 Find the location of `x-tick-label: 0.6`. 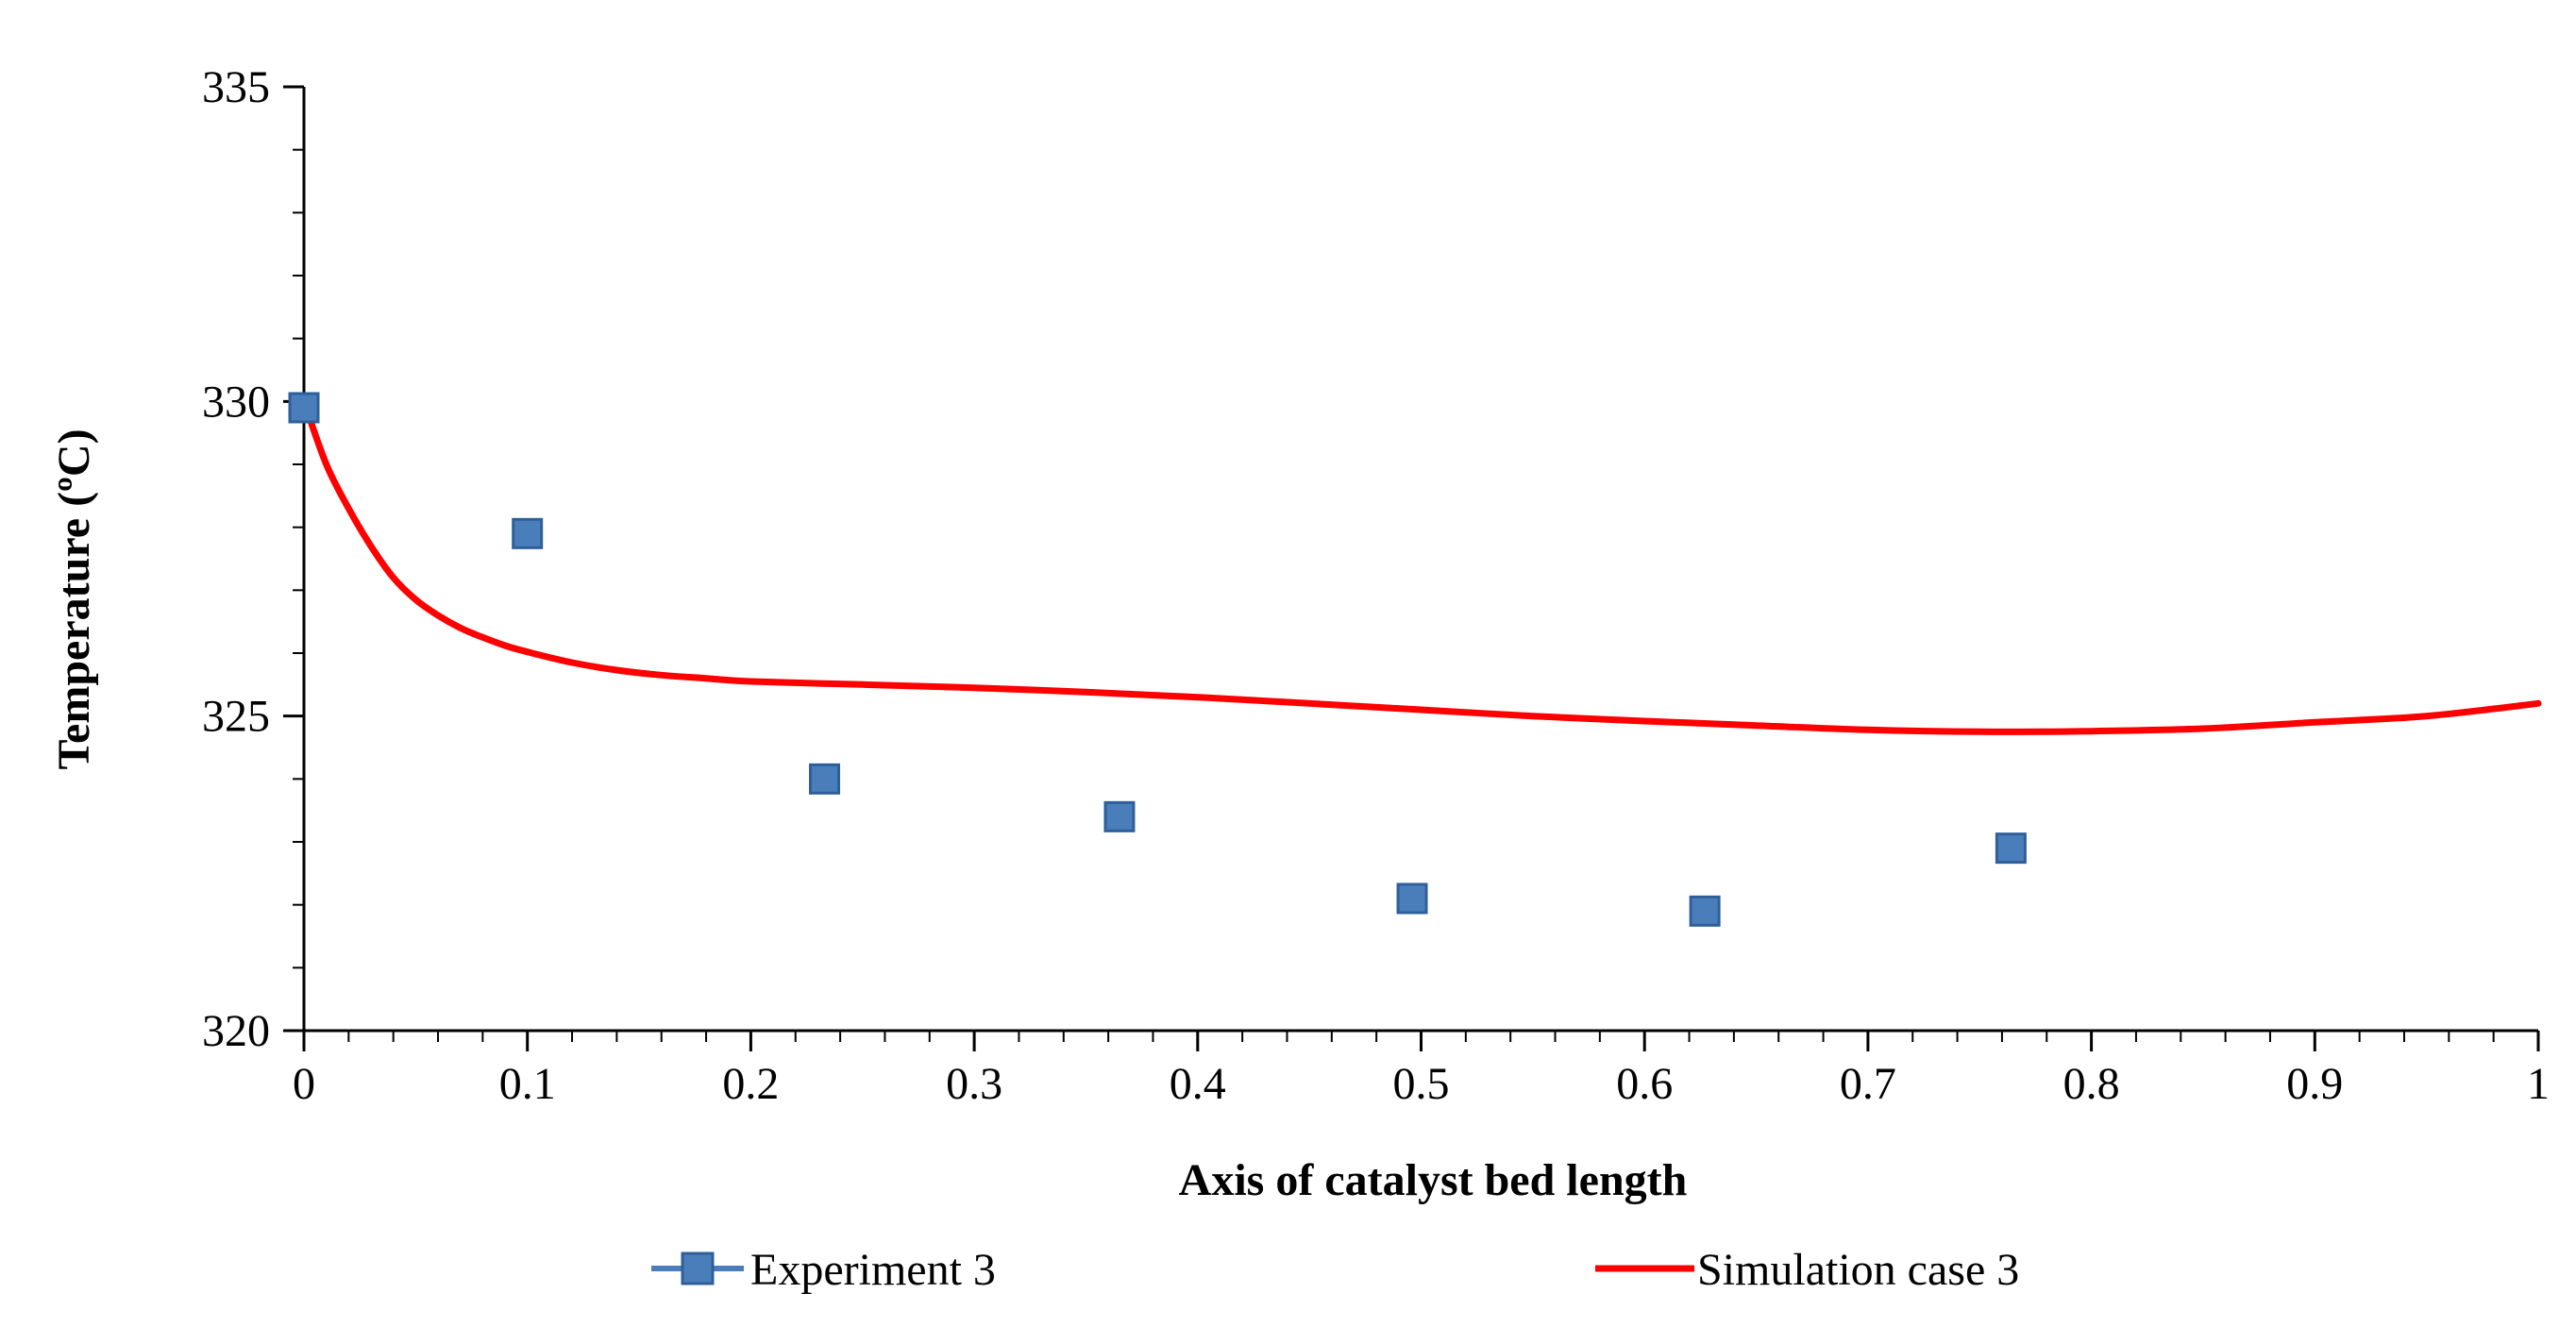

x-tick-label: 0.6 is located at coordinates (1645, 1084).